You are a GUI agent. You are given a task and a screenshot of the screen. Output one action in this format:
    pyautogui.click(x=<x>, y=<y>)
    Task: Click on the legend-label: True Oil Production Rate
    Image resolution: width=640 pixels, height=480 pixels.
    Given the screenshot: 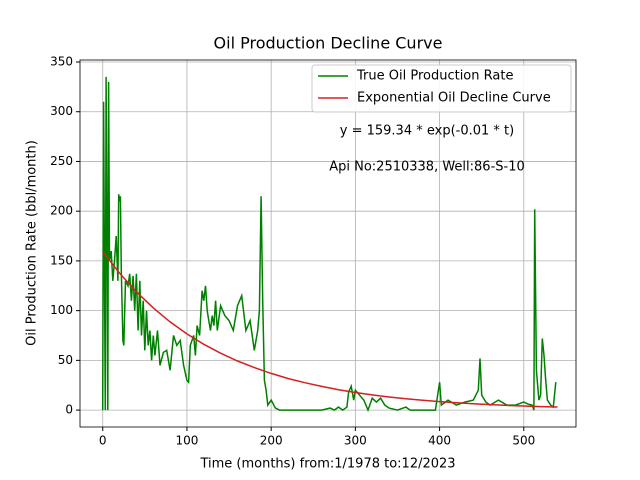 What is the action you would take?
    pyautogui.click(x=434, y=76)
    